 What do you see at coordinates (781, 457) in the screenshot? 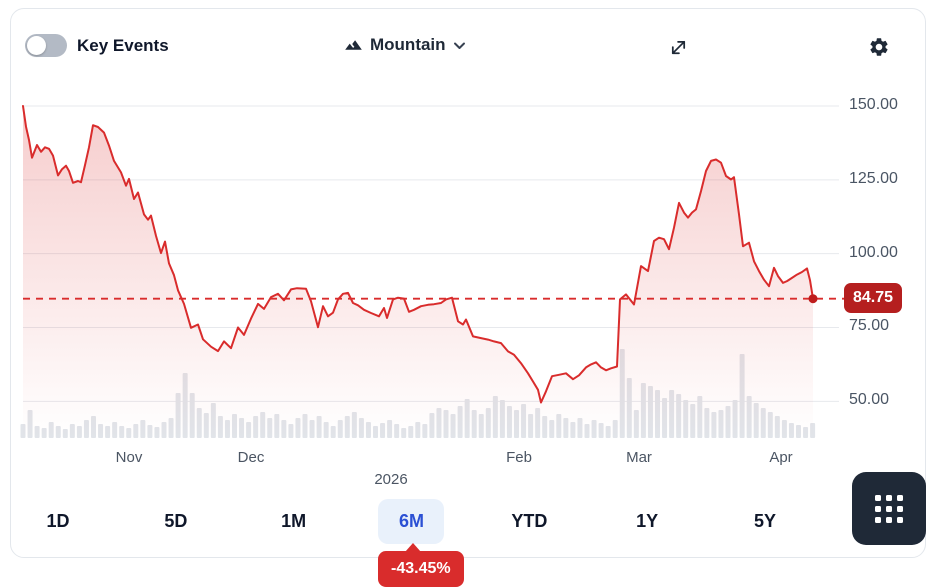
I see `month-label: Apr` at bounding box center [781, 457].